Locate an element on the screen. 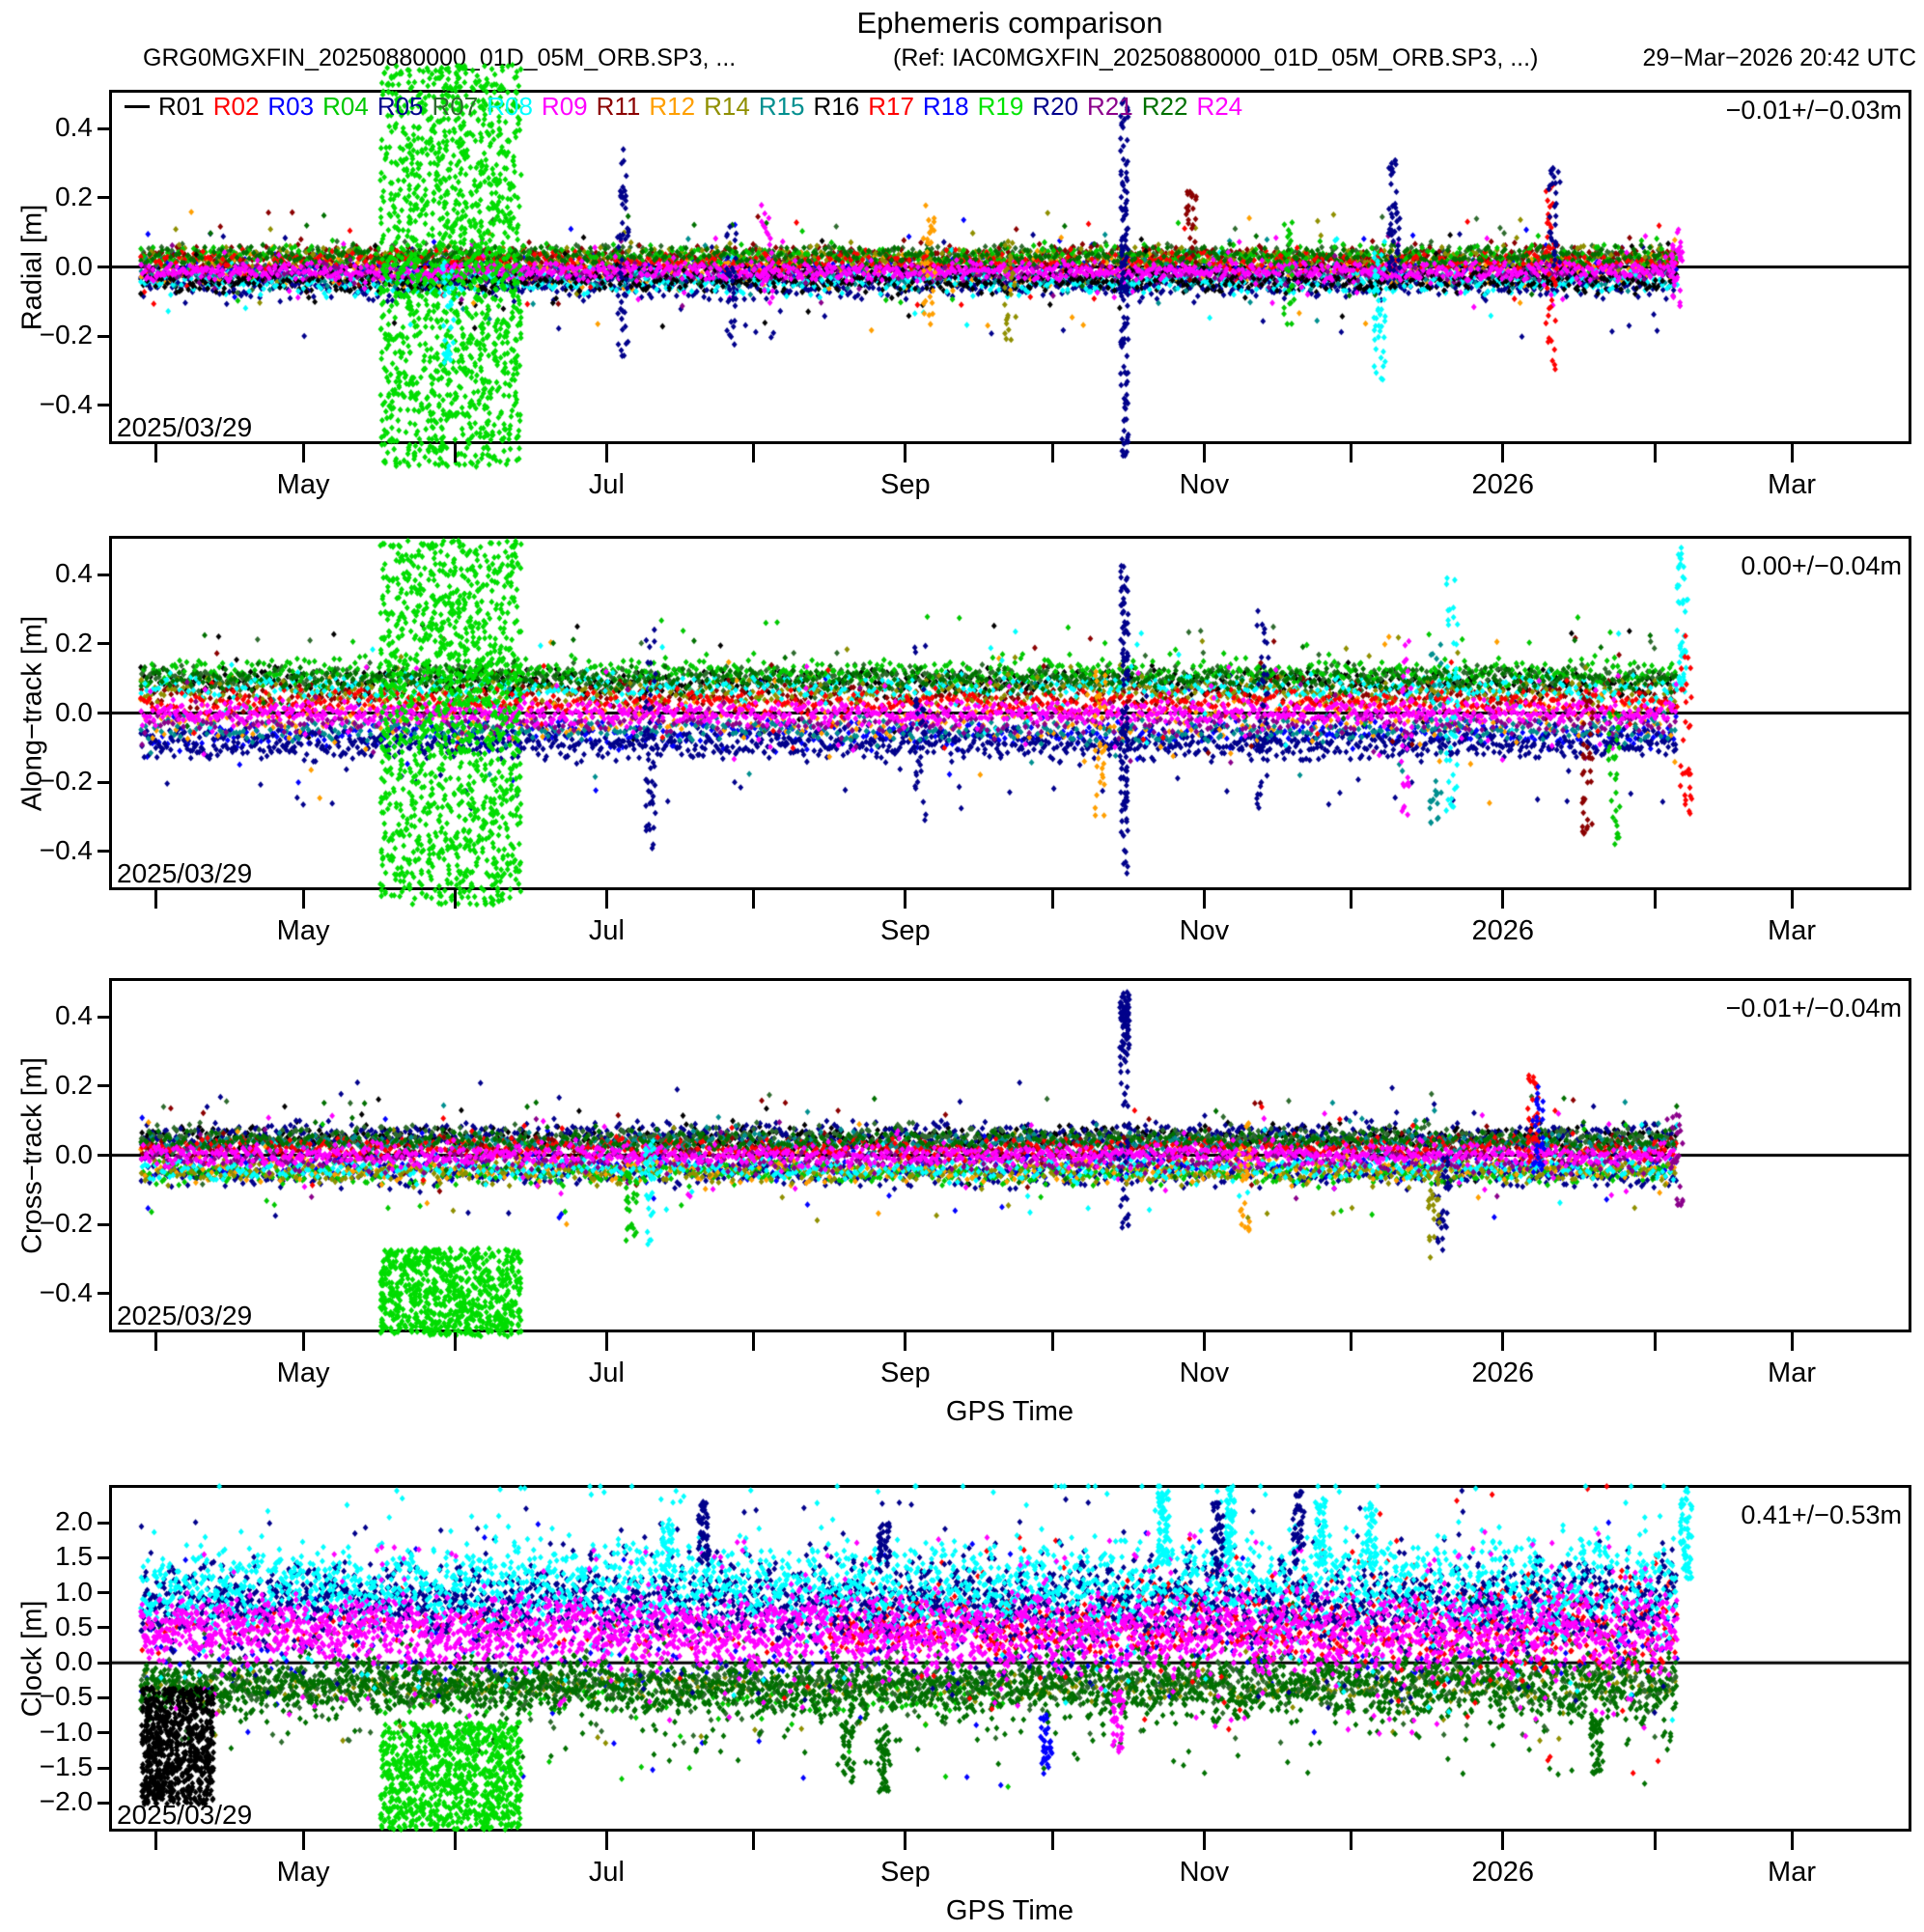  y-tick-label-cross-track: 0.2 is located at coordinates (74, 1084).